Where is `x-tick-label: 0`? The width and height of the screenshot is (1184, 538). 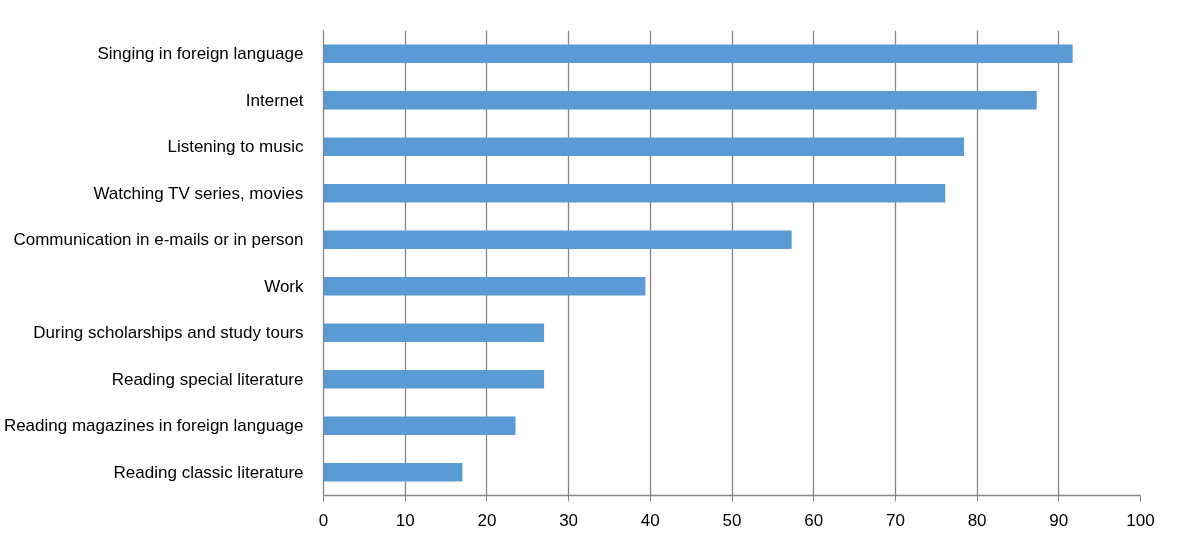 x-tick-label: 0 is located at coordinates (323, 520).